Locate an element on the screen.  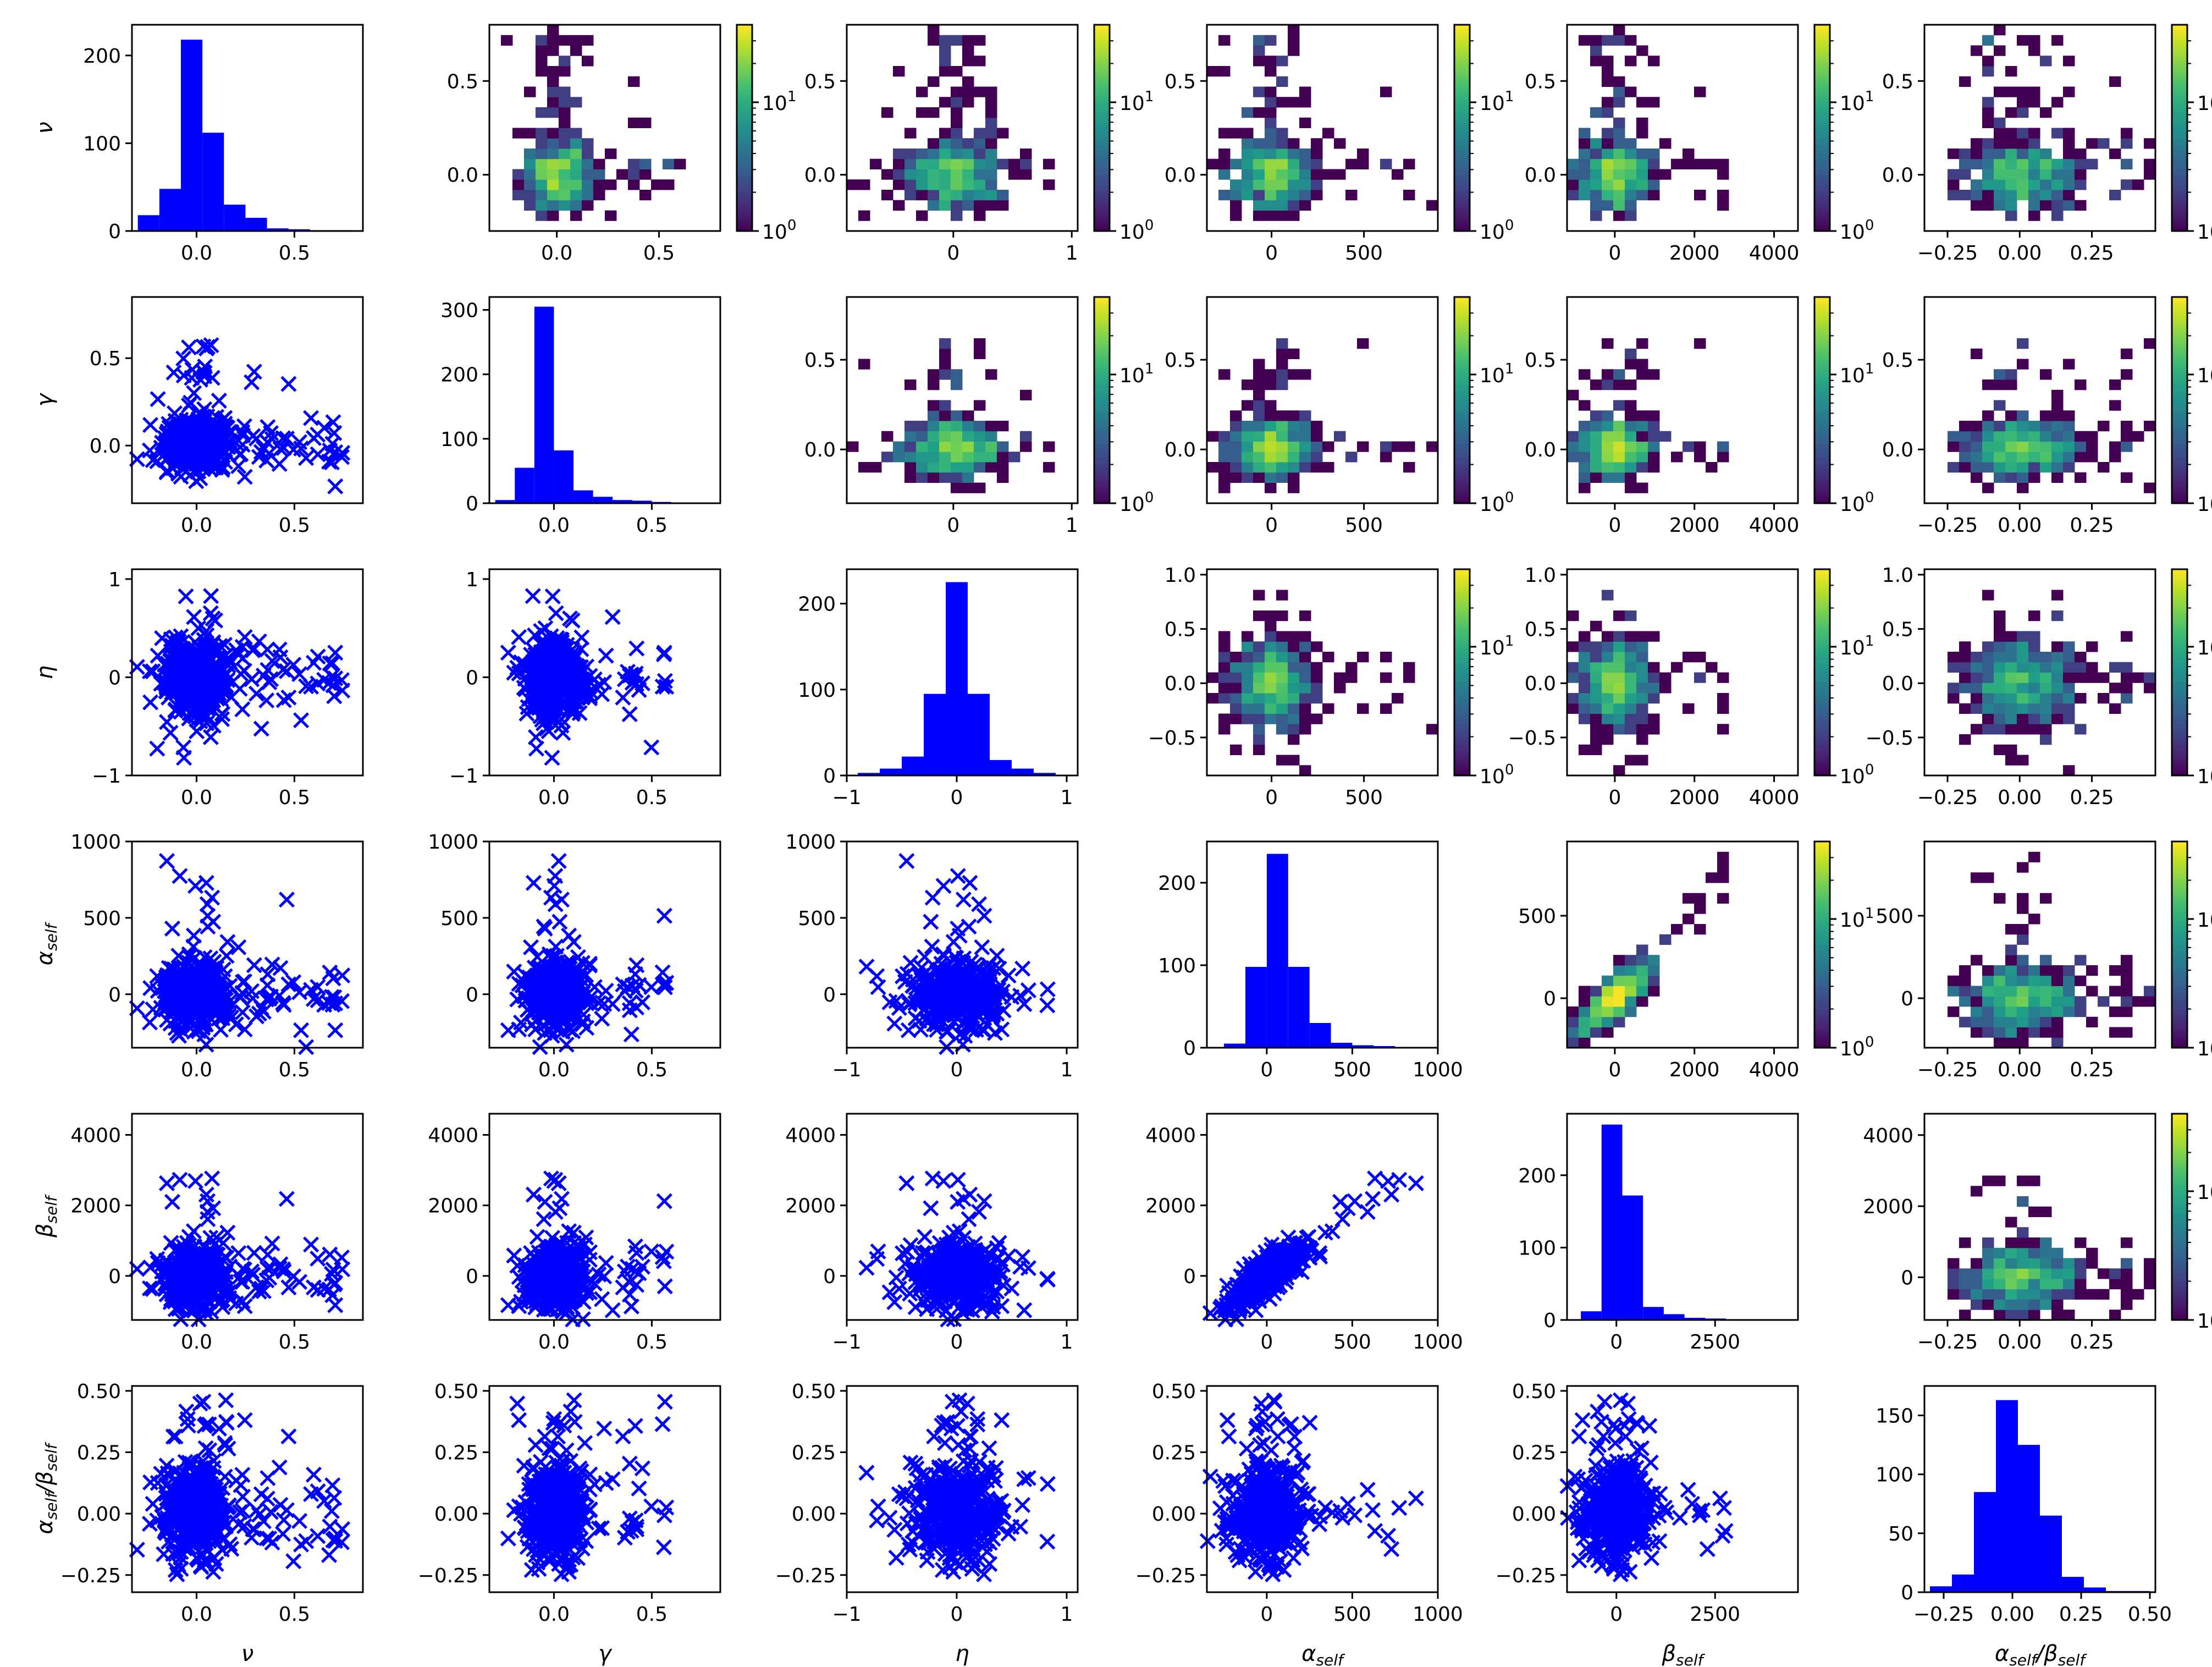
y-tick-label: 1 is located at coordinates (114, 580).